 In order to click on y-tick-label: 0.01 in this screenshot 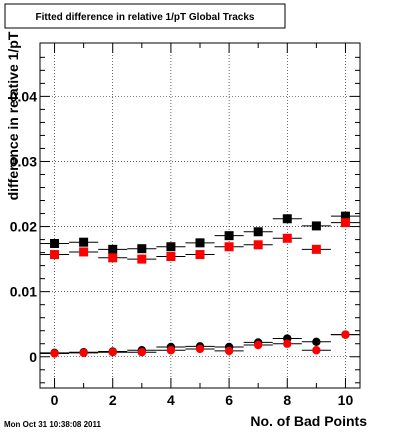, I will do `click(23, 292)`.